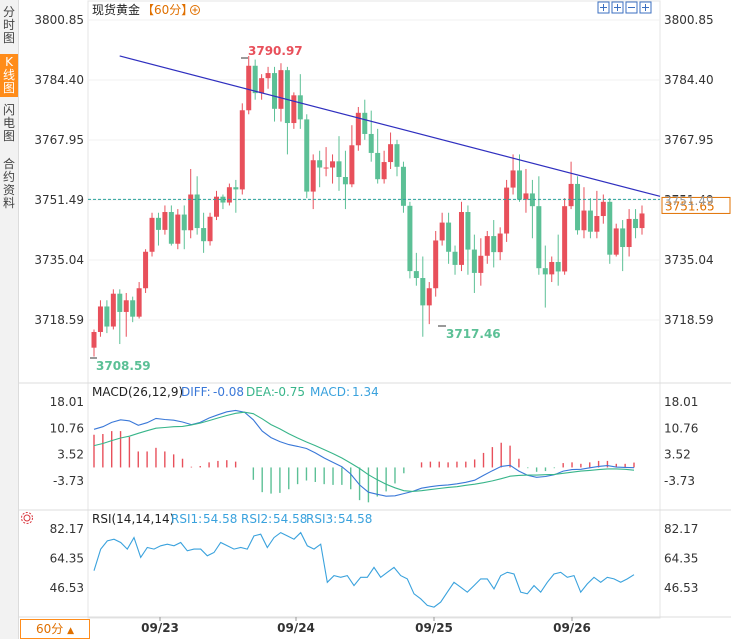 The image size is (731, 640). I want to click on last-price-box, so click(696, 205).